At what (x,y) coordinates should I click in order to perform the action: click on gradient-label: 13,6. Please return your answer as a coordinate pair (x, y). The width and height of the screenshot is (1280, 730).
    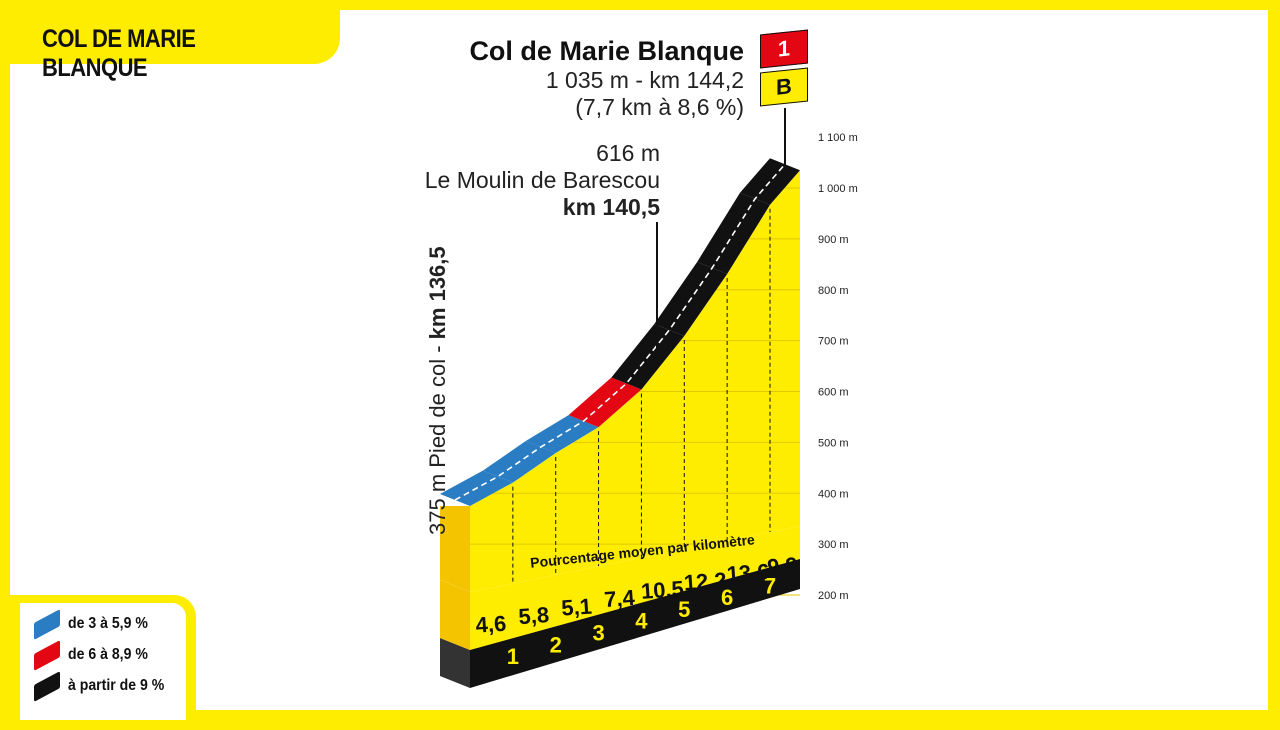
    Looking at the image, I should click on (748, 573).